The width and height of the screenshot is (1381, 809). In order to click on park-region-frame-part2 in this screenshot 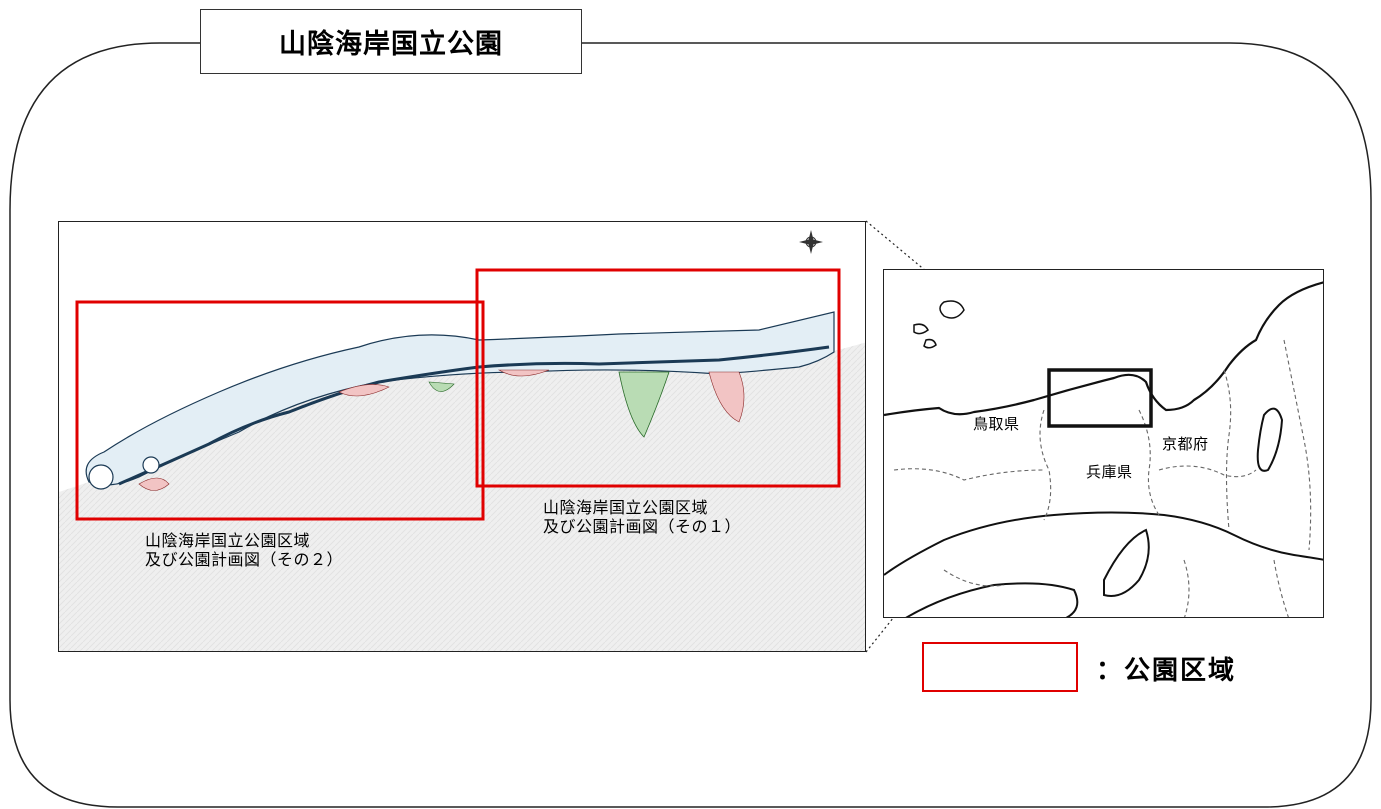, I will do `click(280, 410)`.